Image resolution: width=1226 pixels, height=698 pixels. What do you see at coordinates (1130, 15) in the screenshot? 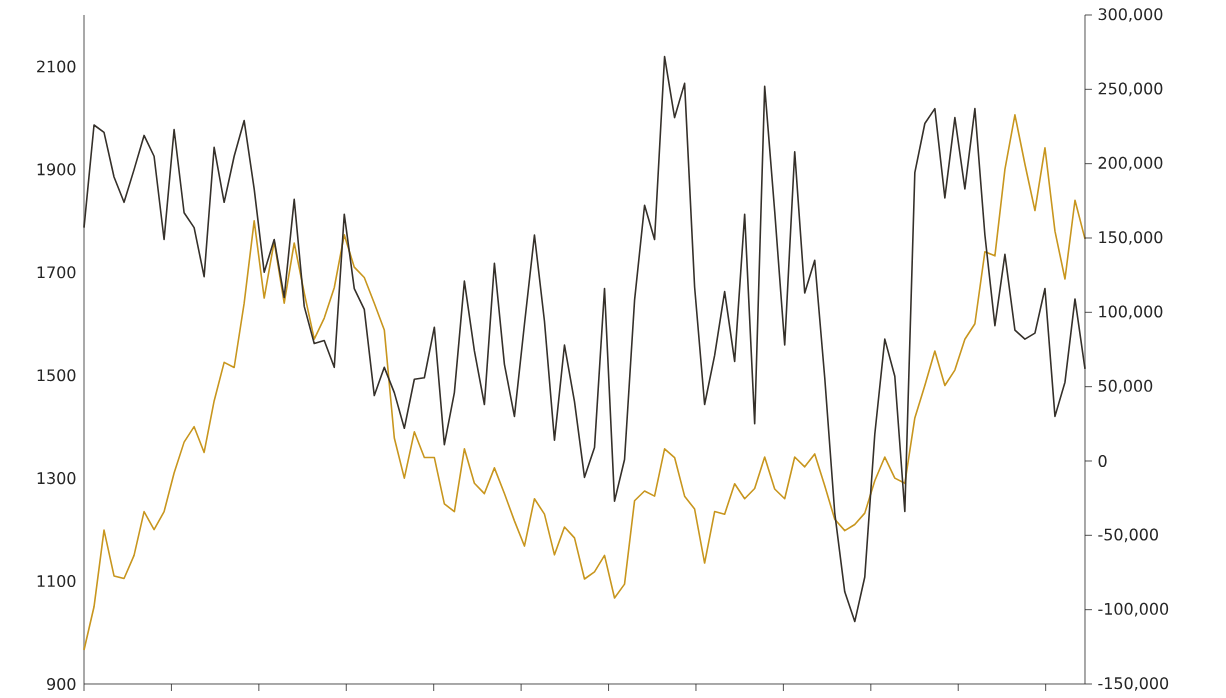
I see `y2-tick-label: 300,000` at bounding box center [1130, 15].